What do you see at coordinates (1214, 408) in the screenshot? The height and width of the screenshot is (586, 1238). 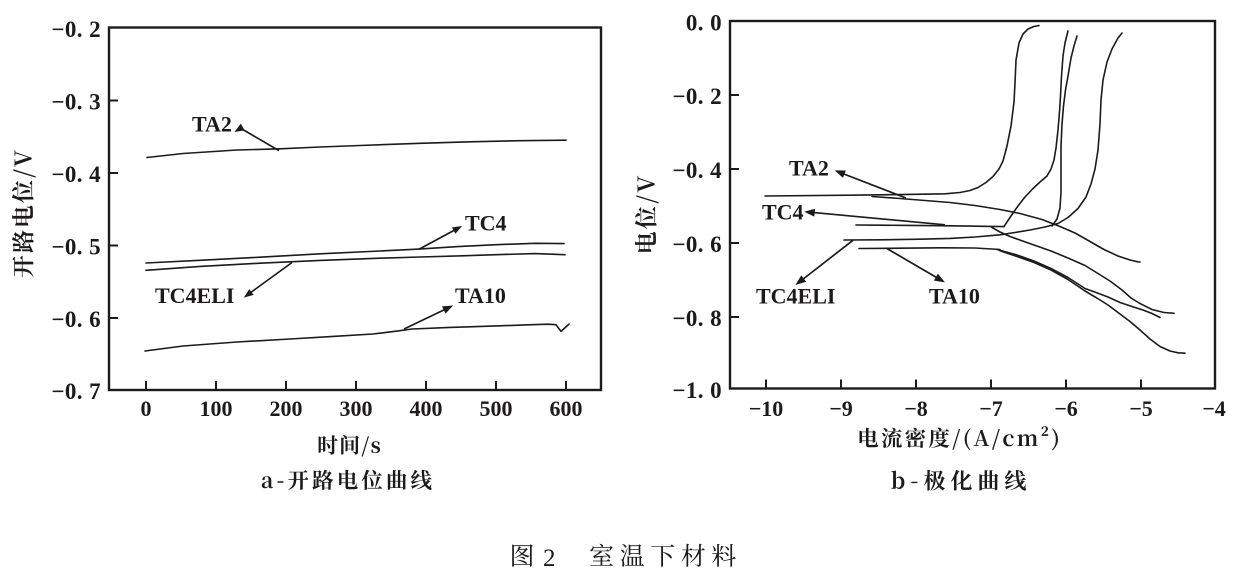 I see `svg-text: −4` at bounding box center [1214, 408].